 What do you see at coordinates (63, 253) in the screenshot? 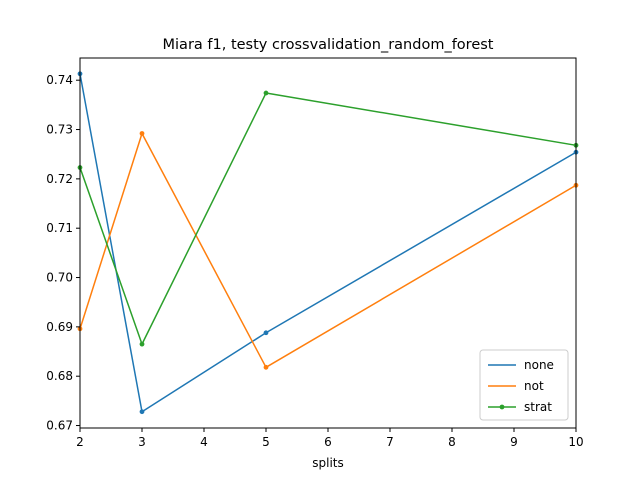
I see `y-axis: 0.67 0.68 0.69 0.70 0.71 0.72 0.73 0.74` at bounding box center [63, 253].